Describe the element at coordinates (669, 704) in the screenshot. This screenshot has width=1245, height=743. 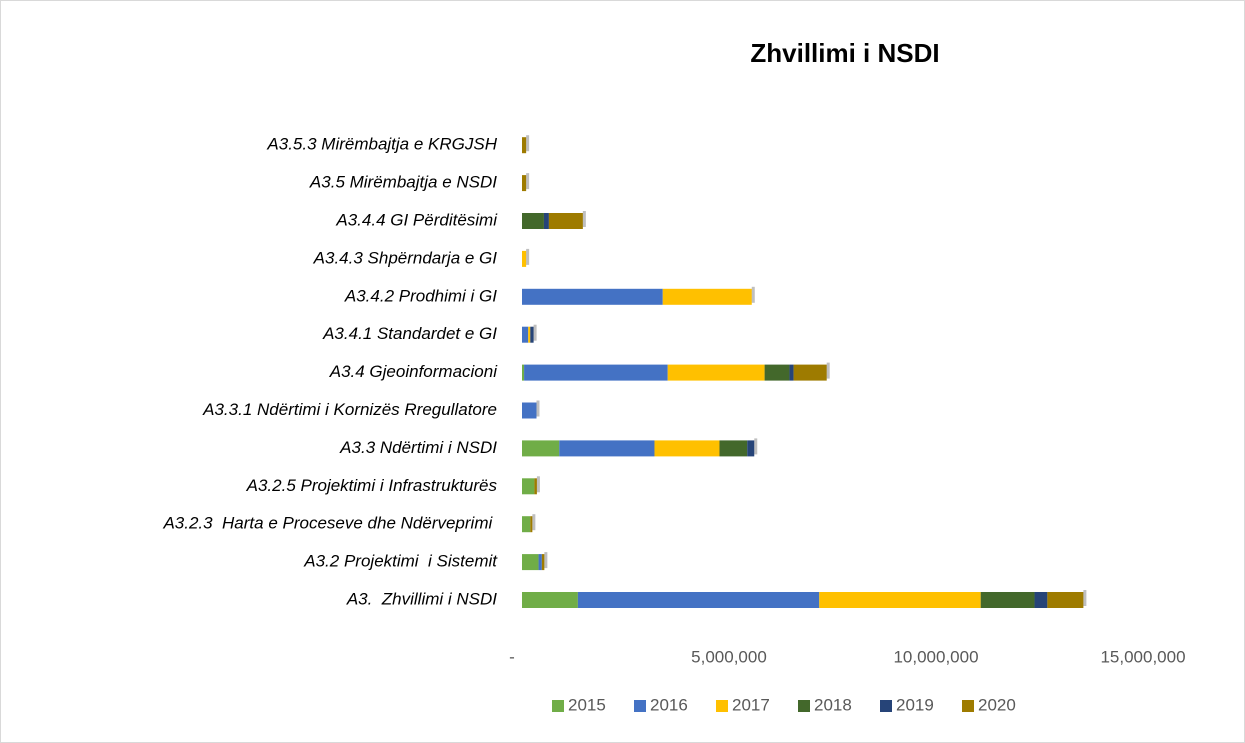
I see `legend-label: 2016` at that location.